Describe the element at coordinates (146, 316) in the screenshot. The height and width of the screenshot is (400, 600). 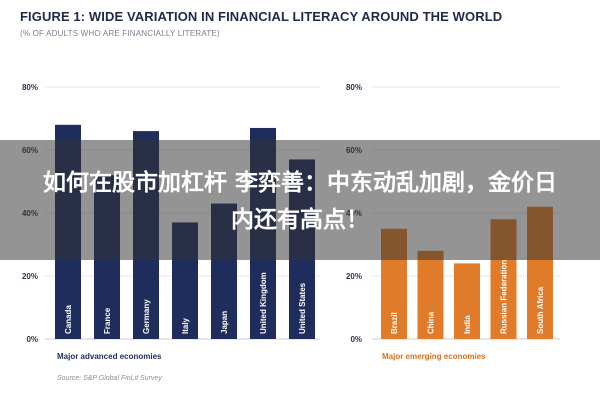
I see `category-label: Germany` at that location.